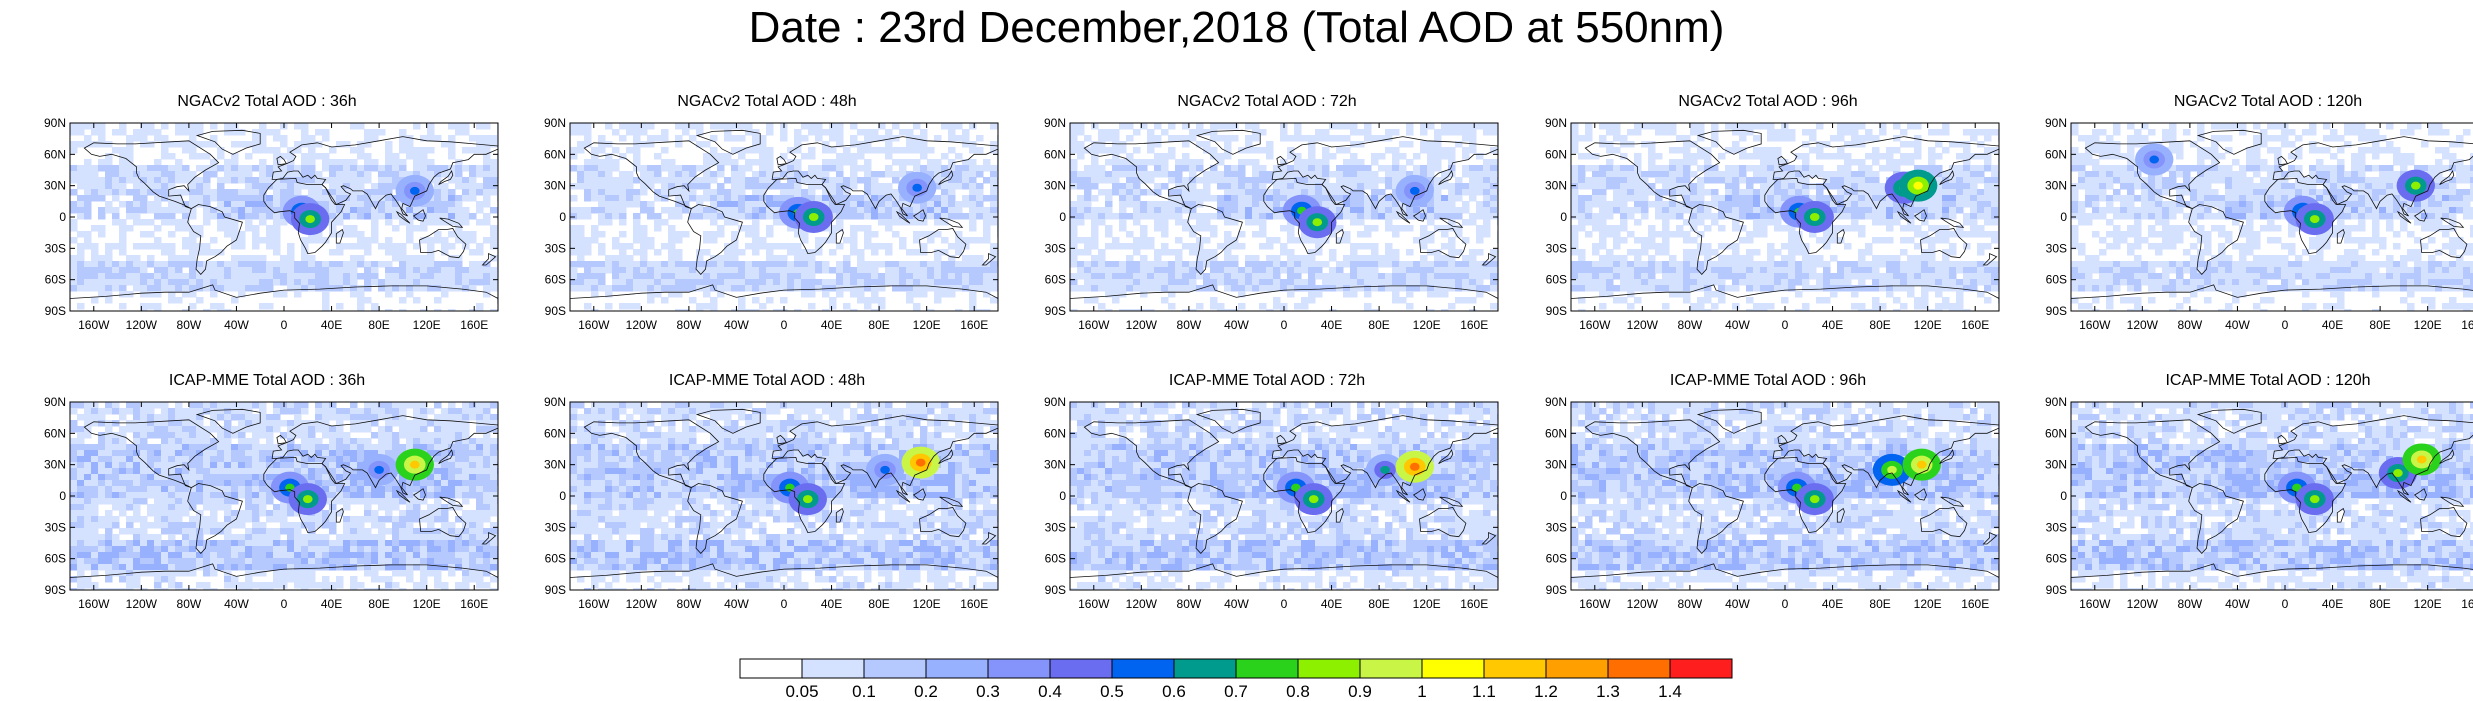 This screenshot has width=2473, height=701. What do you see at coordinates (1446, 177) in the screenshot?
I see `japan-outline` at bounding box center [1446, 177].